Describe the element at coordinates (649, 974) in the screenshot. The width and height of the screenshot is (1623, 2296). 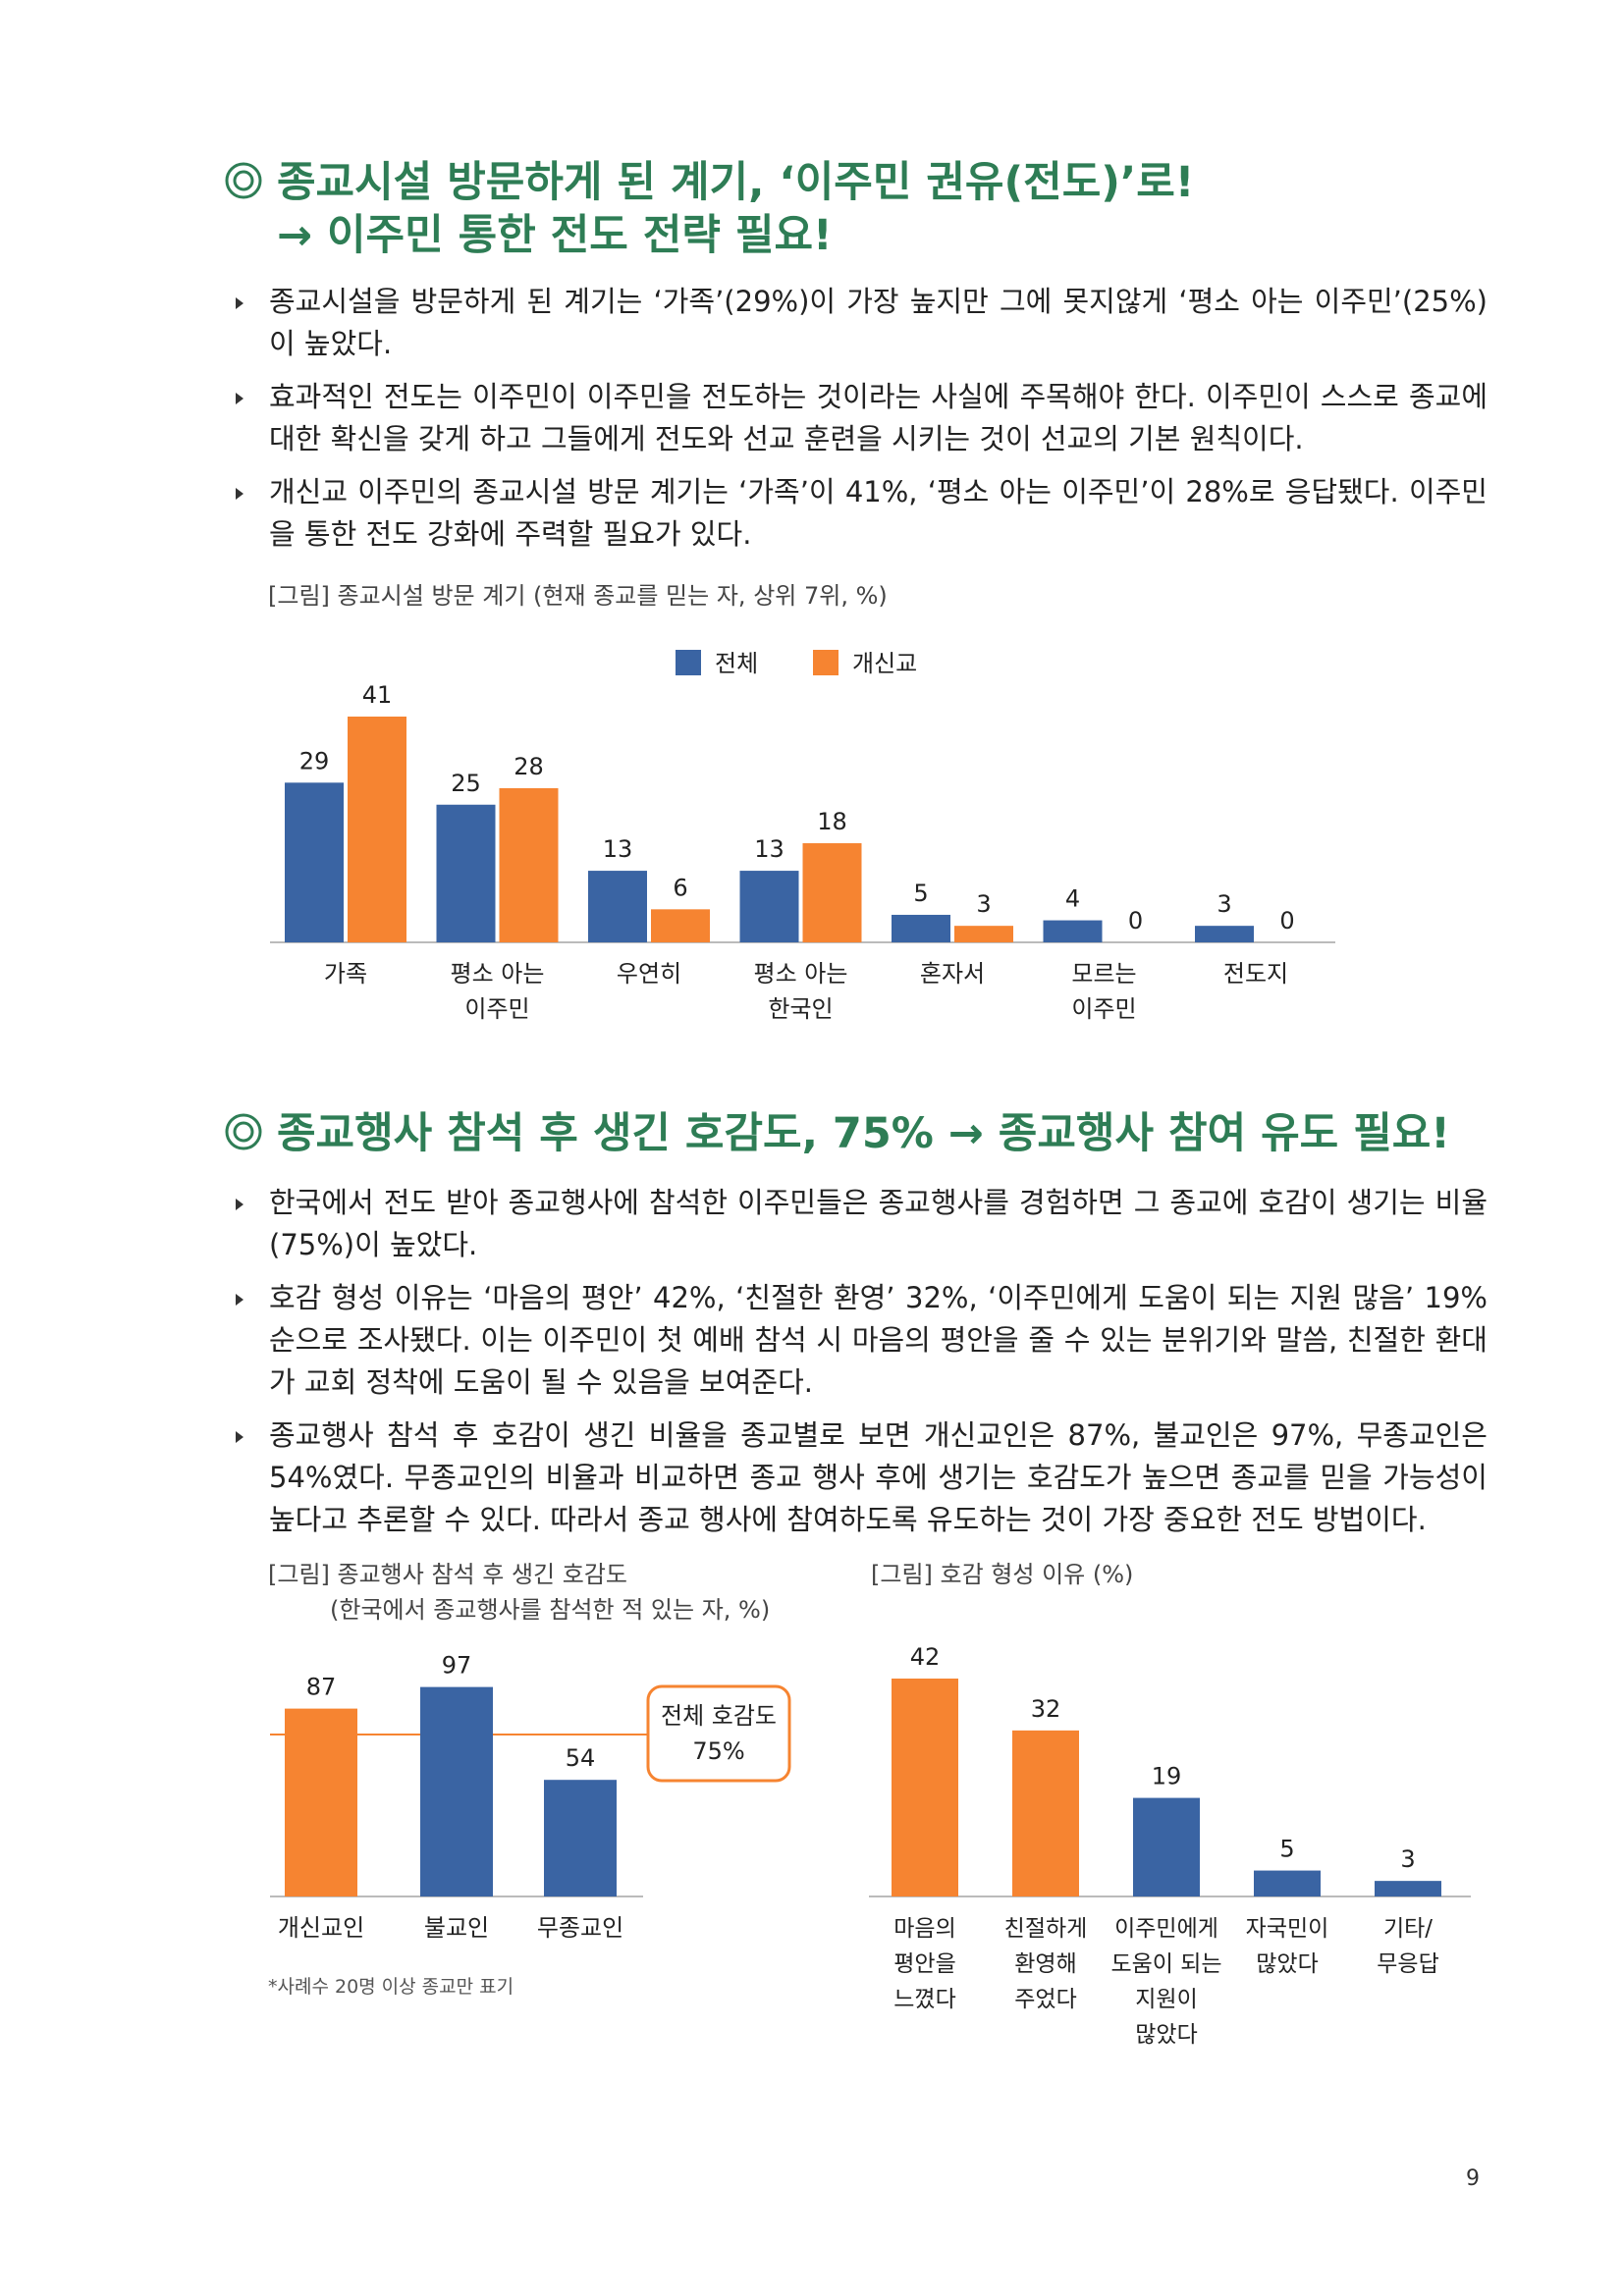
I see `category-label: 우연히` at that location.